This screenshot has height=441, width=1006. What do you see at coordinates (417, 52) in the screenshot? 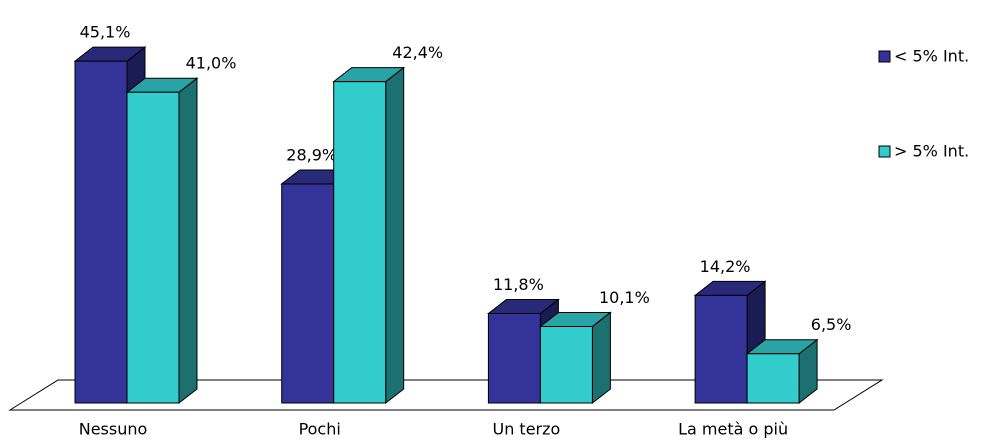
I see `value-label: 42,4%` at bounding box center [417, 52].